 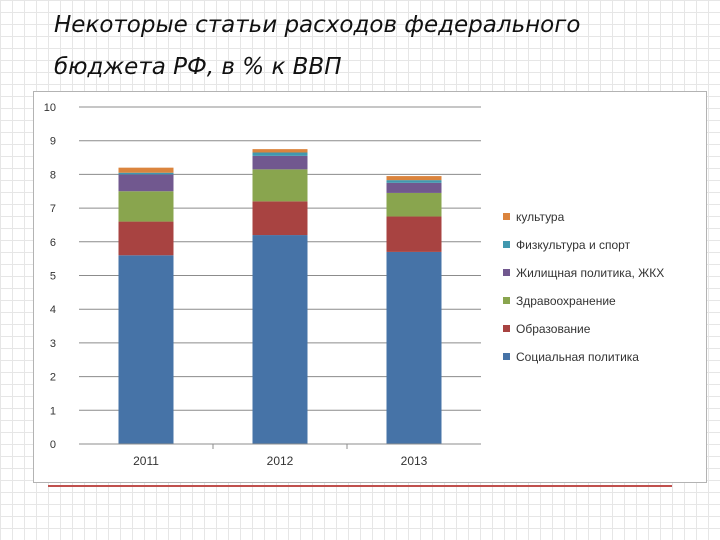 I want to click on x-axis-tick-labels: 2011 2012 2013, so click(x=280, y=461).